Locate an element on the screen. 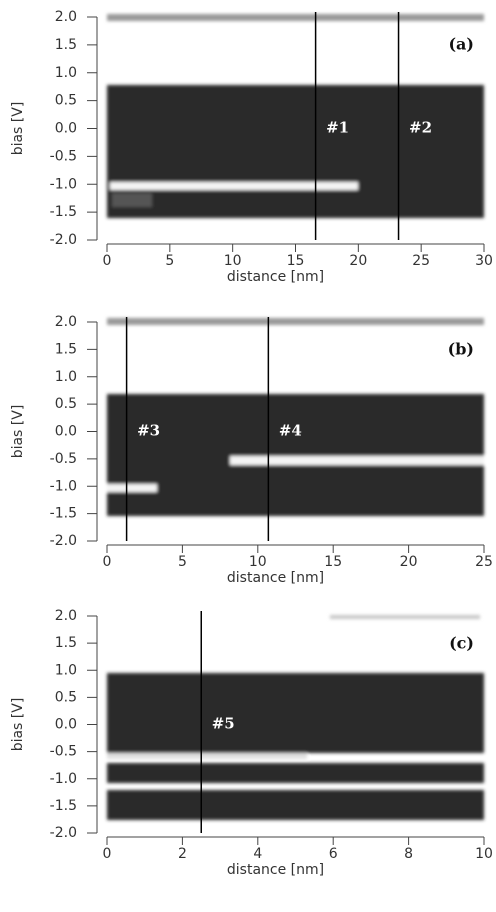 The height and width of the screenshot is (912, 496). panel-label: (a) is located at coordinates (461, 44).